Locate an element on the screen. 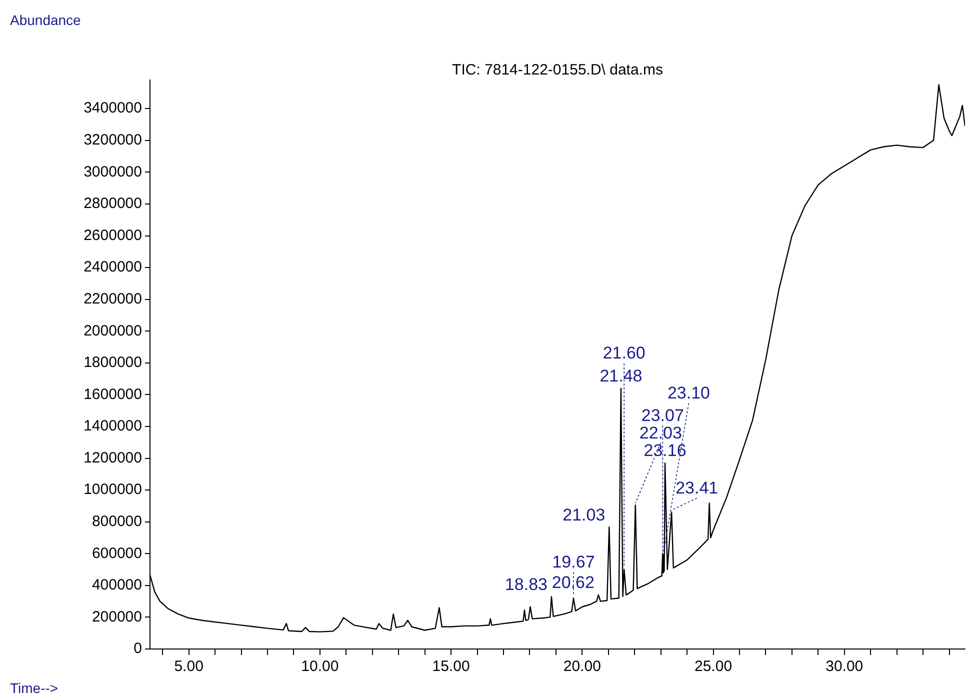 The image size is (969, 700). y-tick-label: 0 is located at coordinates (138, 649).